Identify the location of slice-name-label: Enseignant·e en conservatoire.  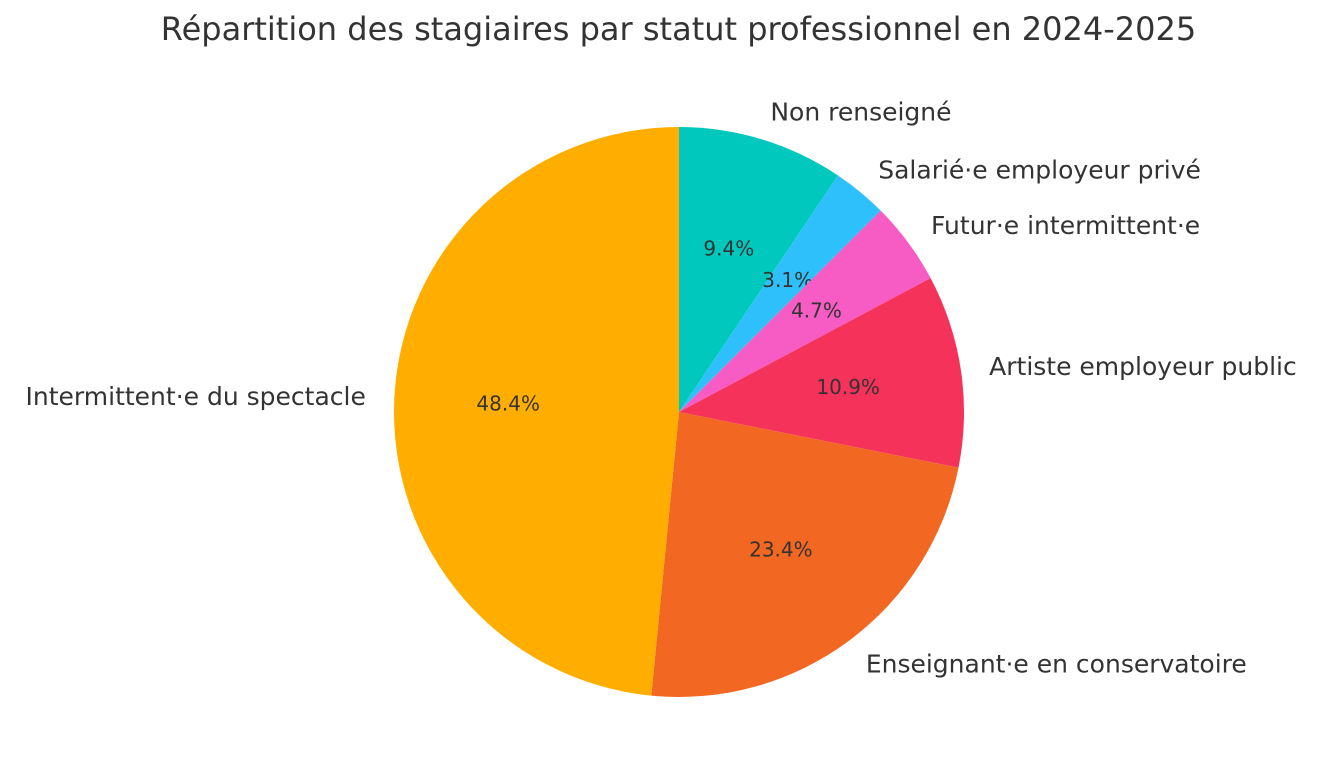
(1056, 663).